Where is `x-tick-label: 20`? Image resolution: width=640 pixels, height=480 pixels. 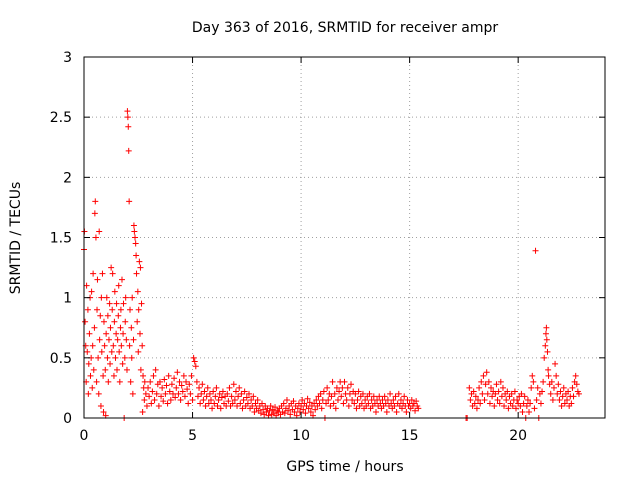
x-tick-label: 20 is located at coordinates (518, 436).